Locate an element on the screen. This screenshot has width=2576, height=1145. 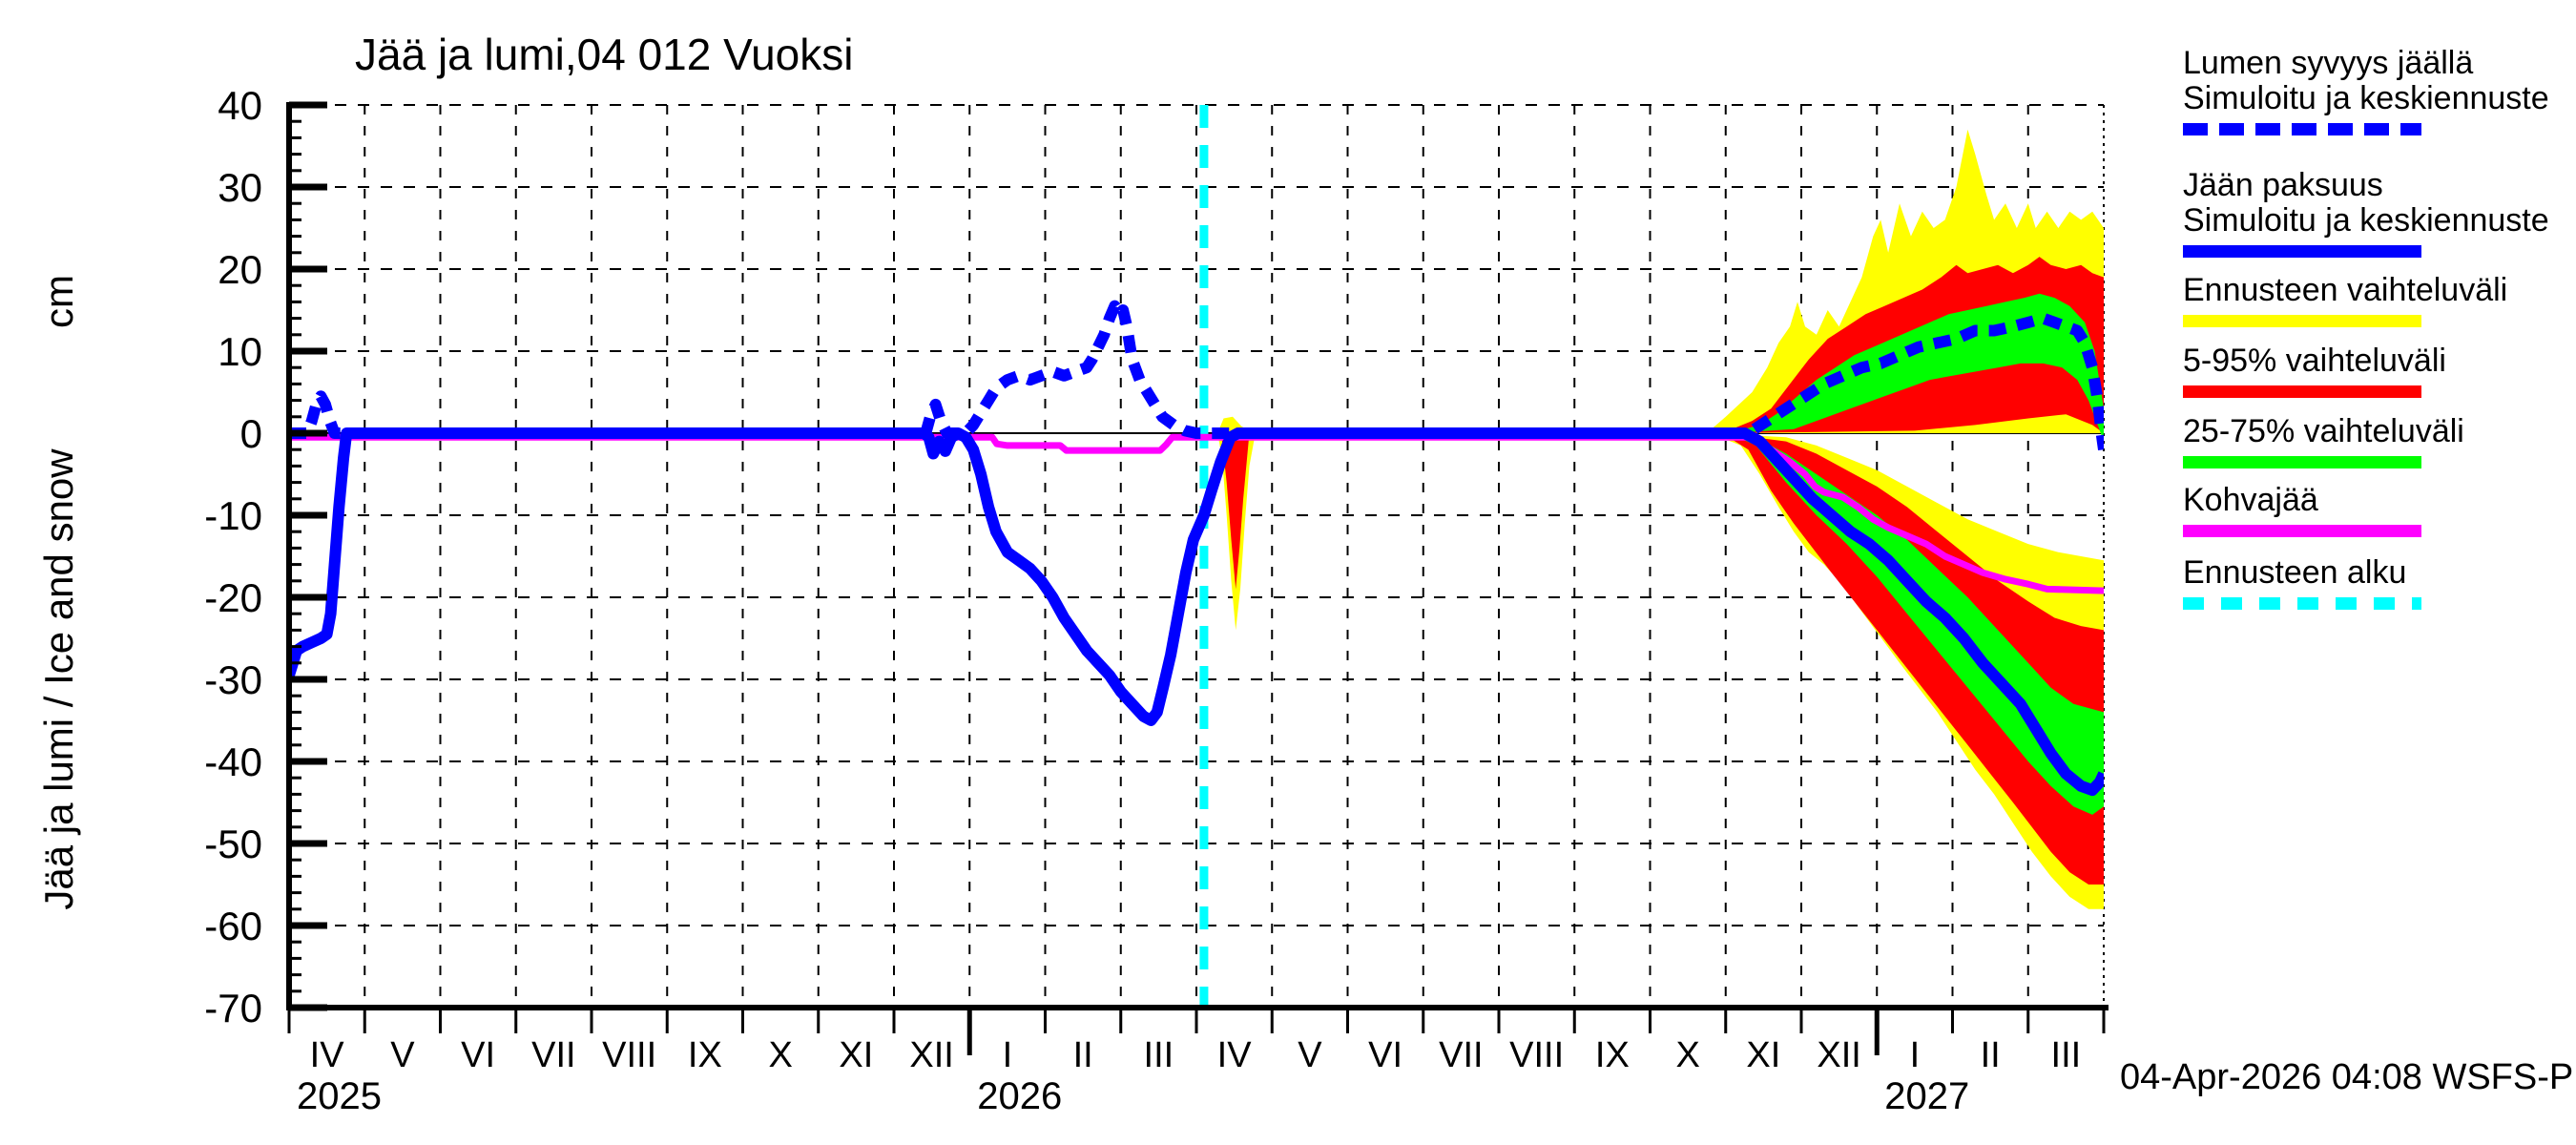
legend-label: 5-95% vaihteluväli is located at coordinates (2314, 361).